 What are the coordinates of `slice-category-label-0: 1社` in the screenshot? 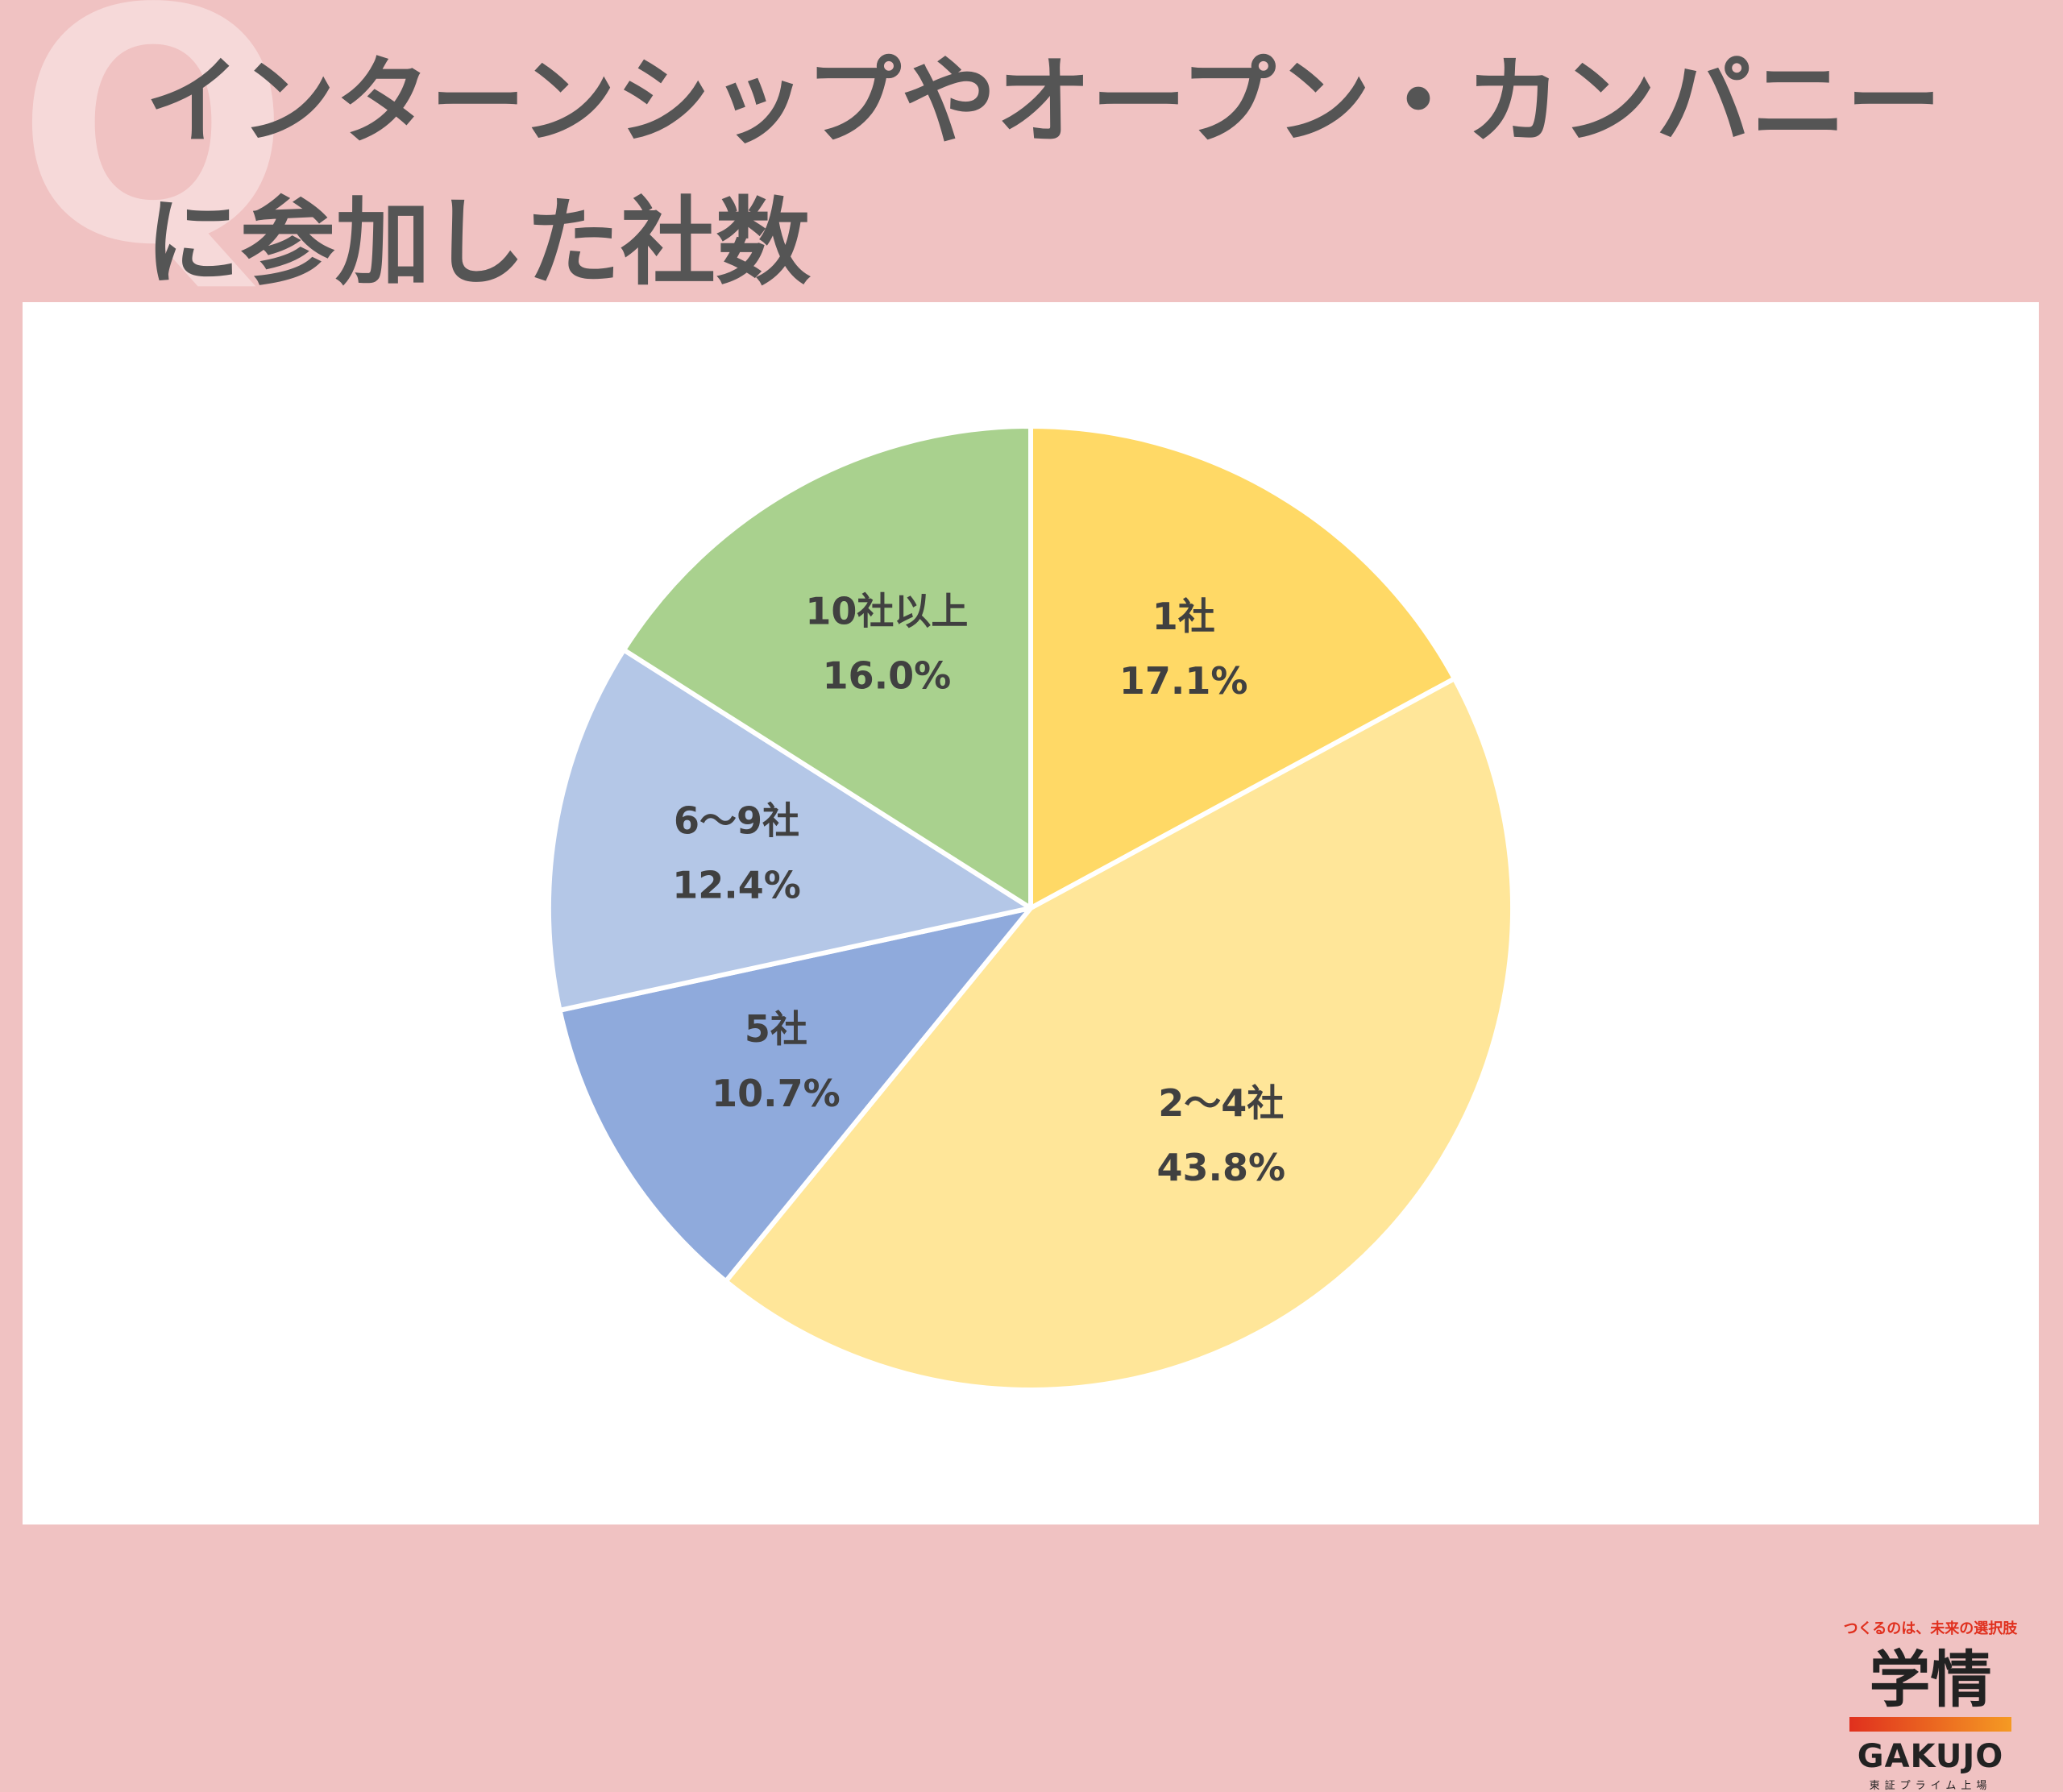 It's located at (1183, 616).